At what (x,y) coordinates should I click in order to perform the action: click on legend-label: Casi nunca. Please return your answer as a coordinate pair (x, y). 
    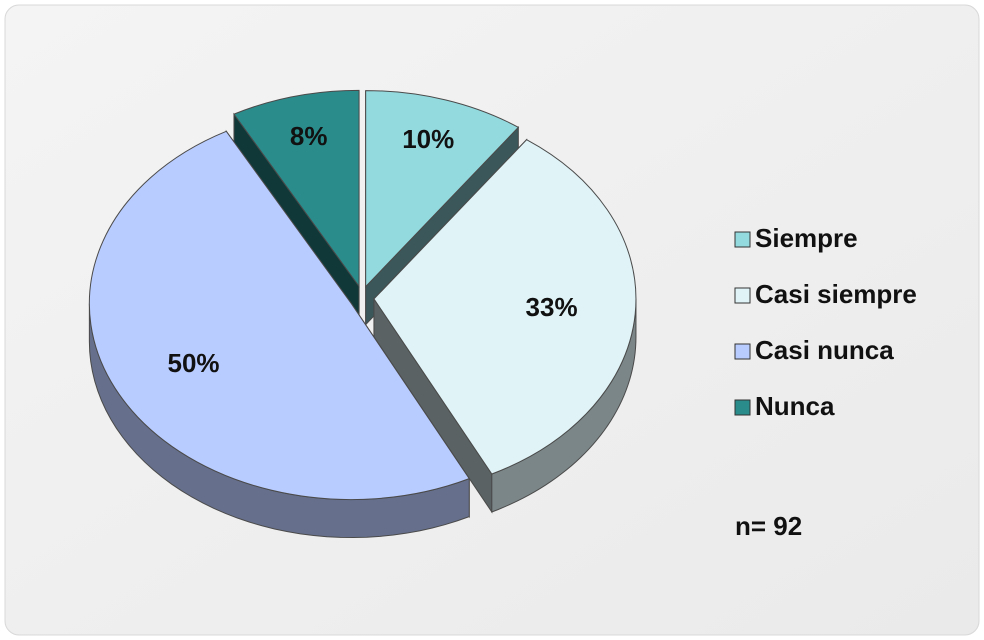
    Looking at the image, I should click on (824, 350).